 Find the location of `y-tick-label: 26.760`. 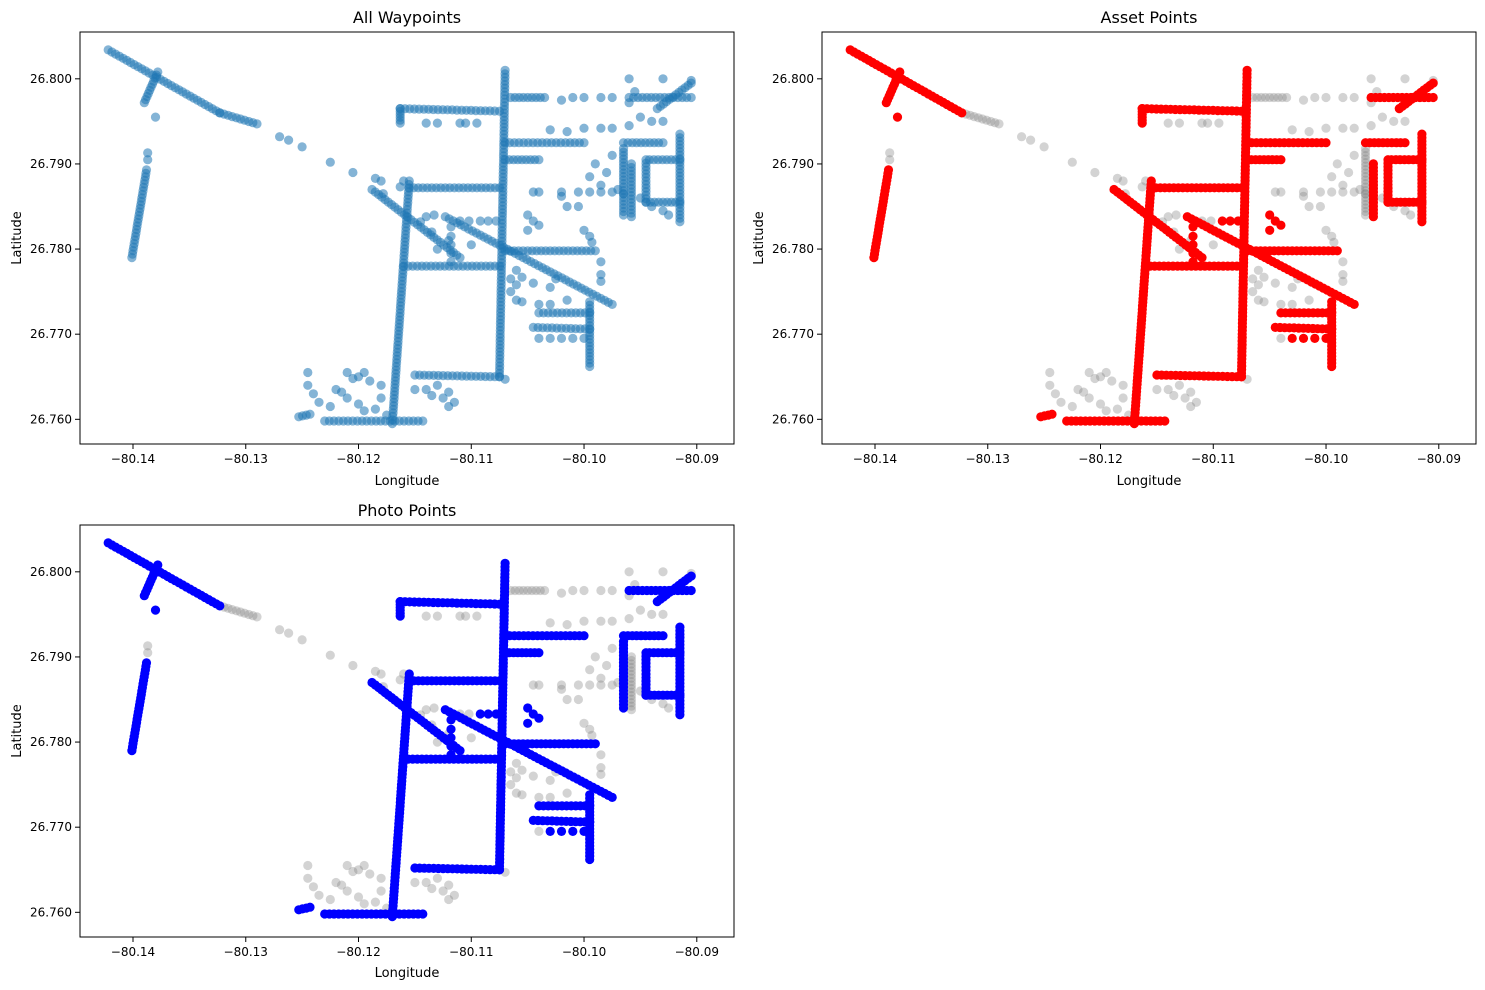

y-tick-label: 26.760 is located at coordinates (793, 419).